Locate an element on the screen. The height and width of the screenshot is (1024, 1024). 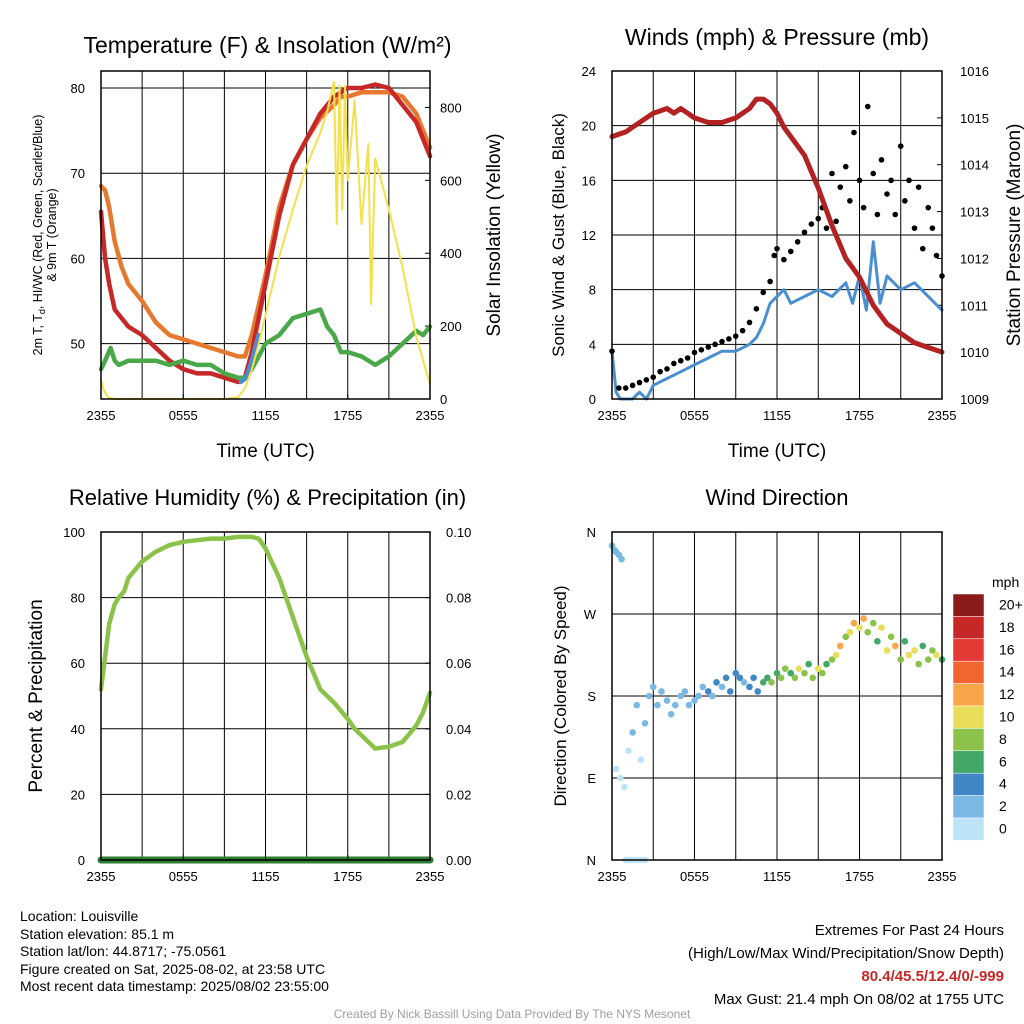
y-tick-label: 4 is located at coordinates (592, 344).